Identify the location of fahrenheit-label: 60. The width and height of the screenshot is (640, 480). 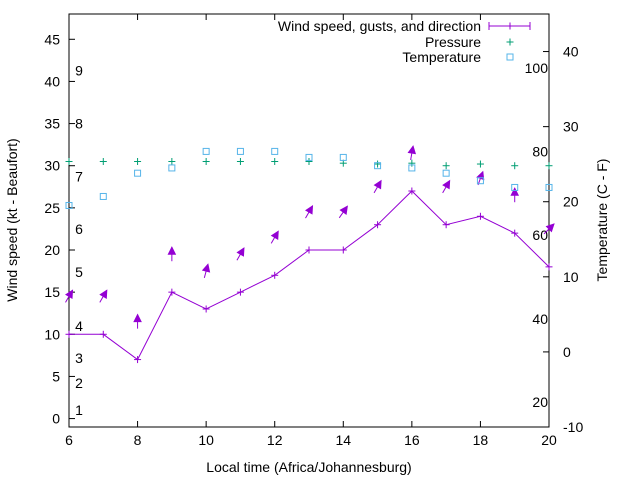
(540, 235).